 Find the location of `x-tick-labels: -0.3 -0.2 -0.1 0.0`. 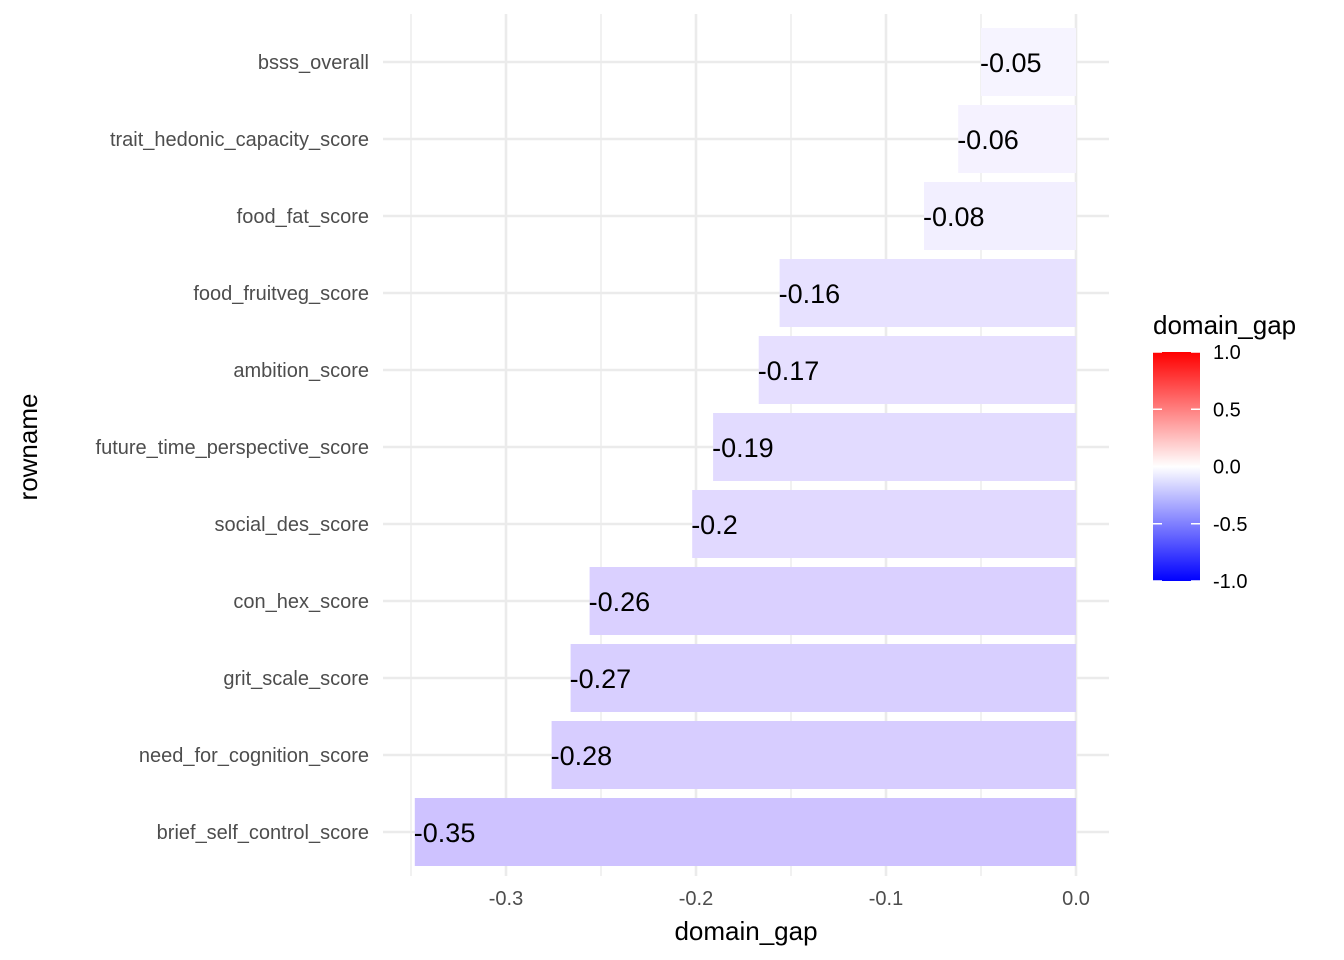

x-tick-labels: -0.3 -0.2 -0.1 0.0 is located at coordinates (789, 899).